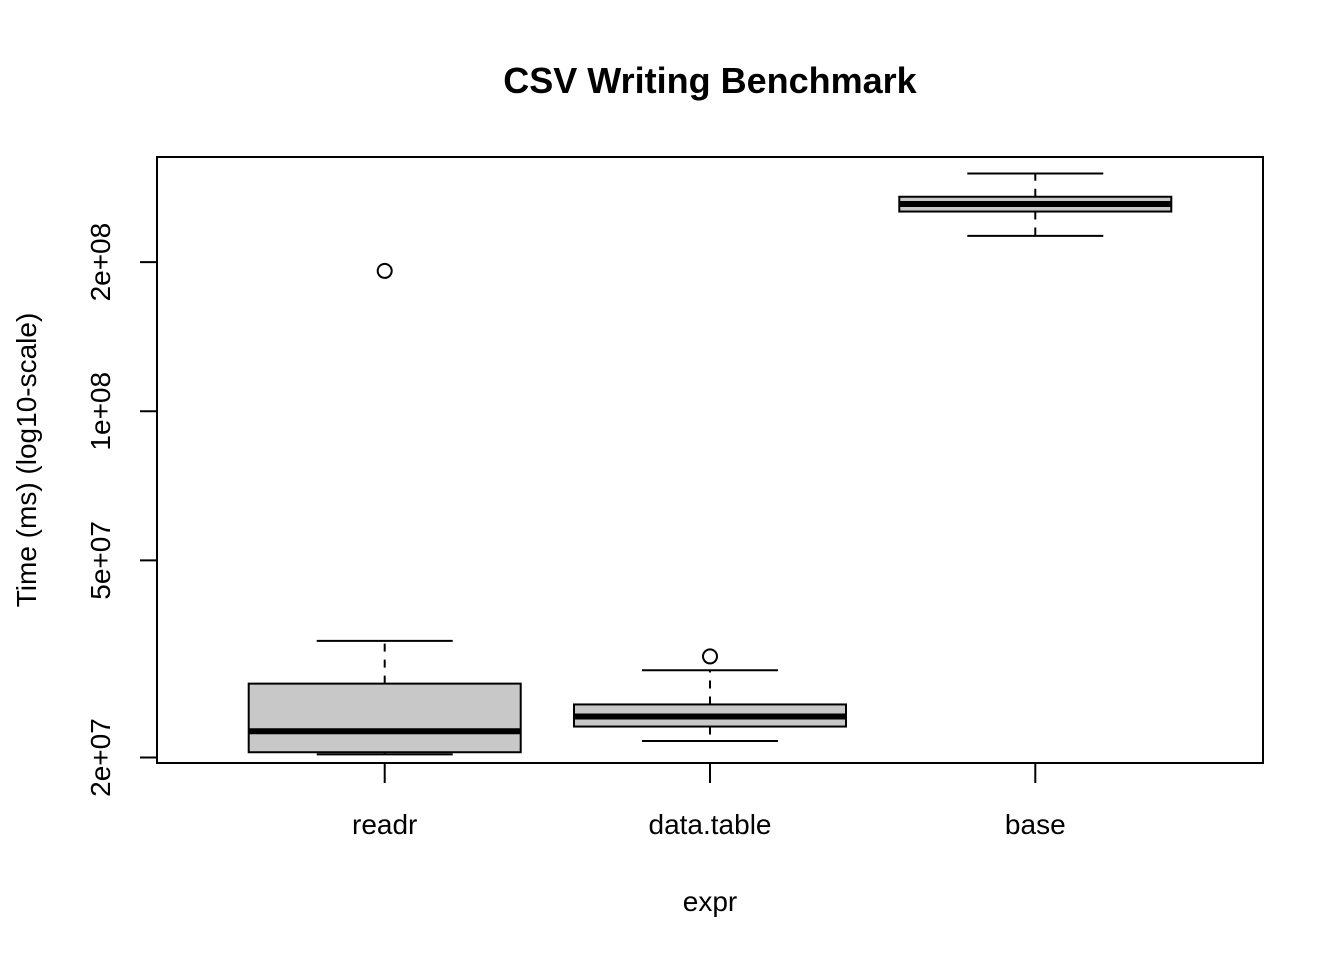 The height and width of the screenshot is (960, 1344). Describe the element at coordinates (100, 560) in the screenshot. I see `y-tick-label: 5e+07` at that location.